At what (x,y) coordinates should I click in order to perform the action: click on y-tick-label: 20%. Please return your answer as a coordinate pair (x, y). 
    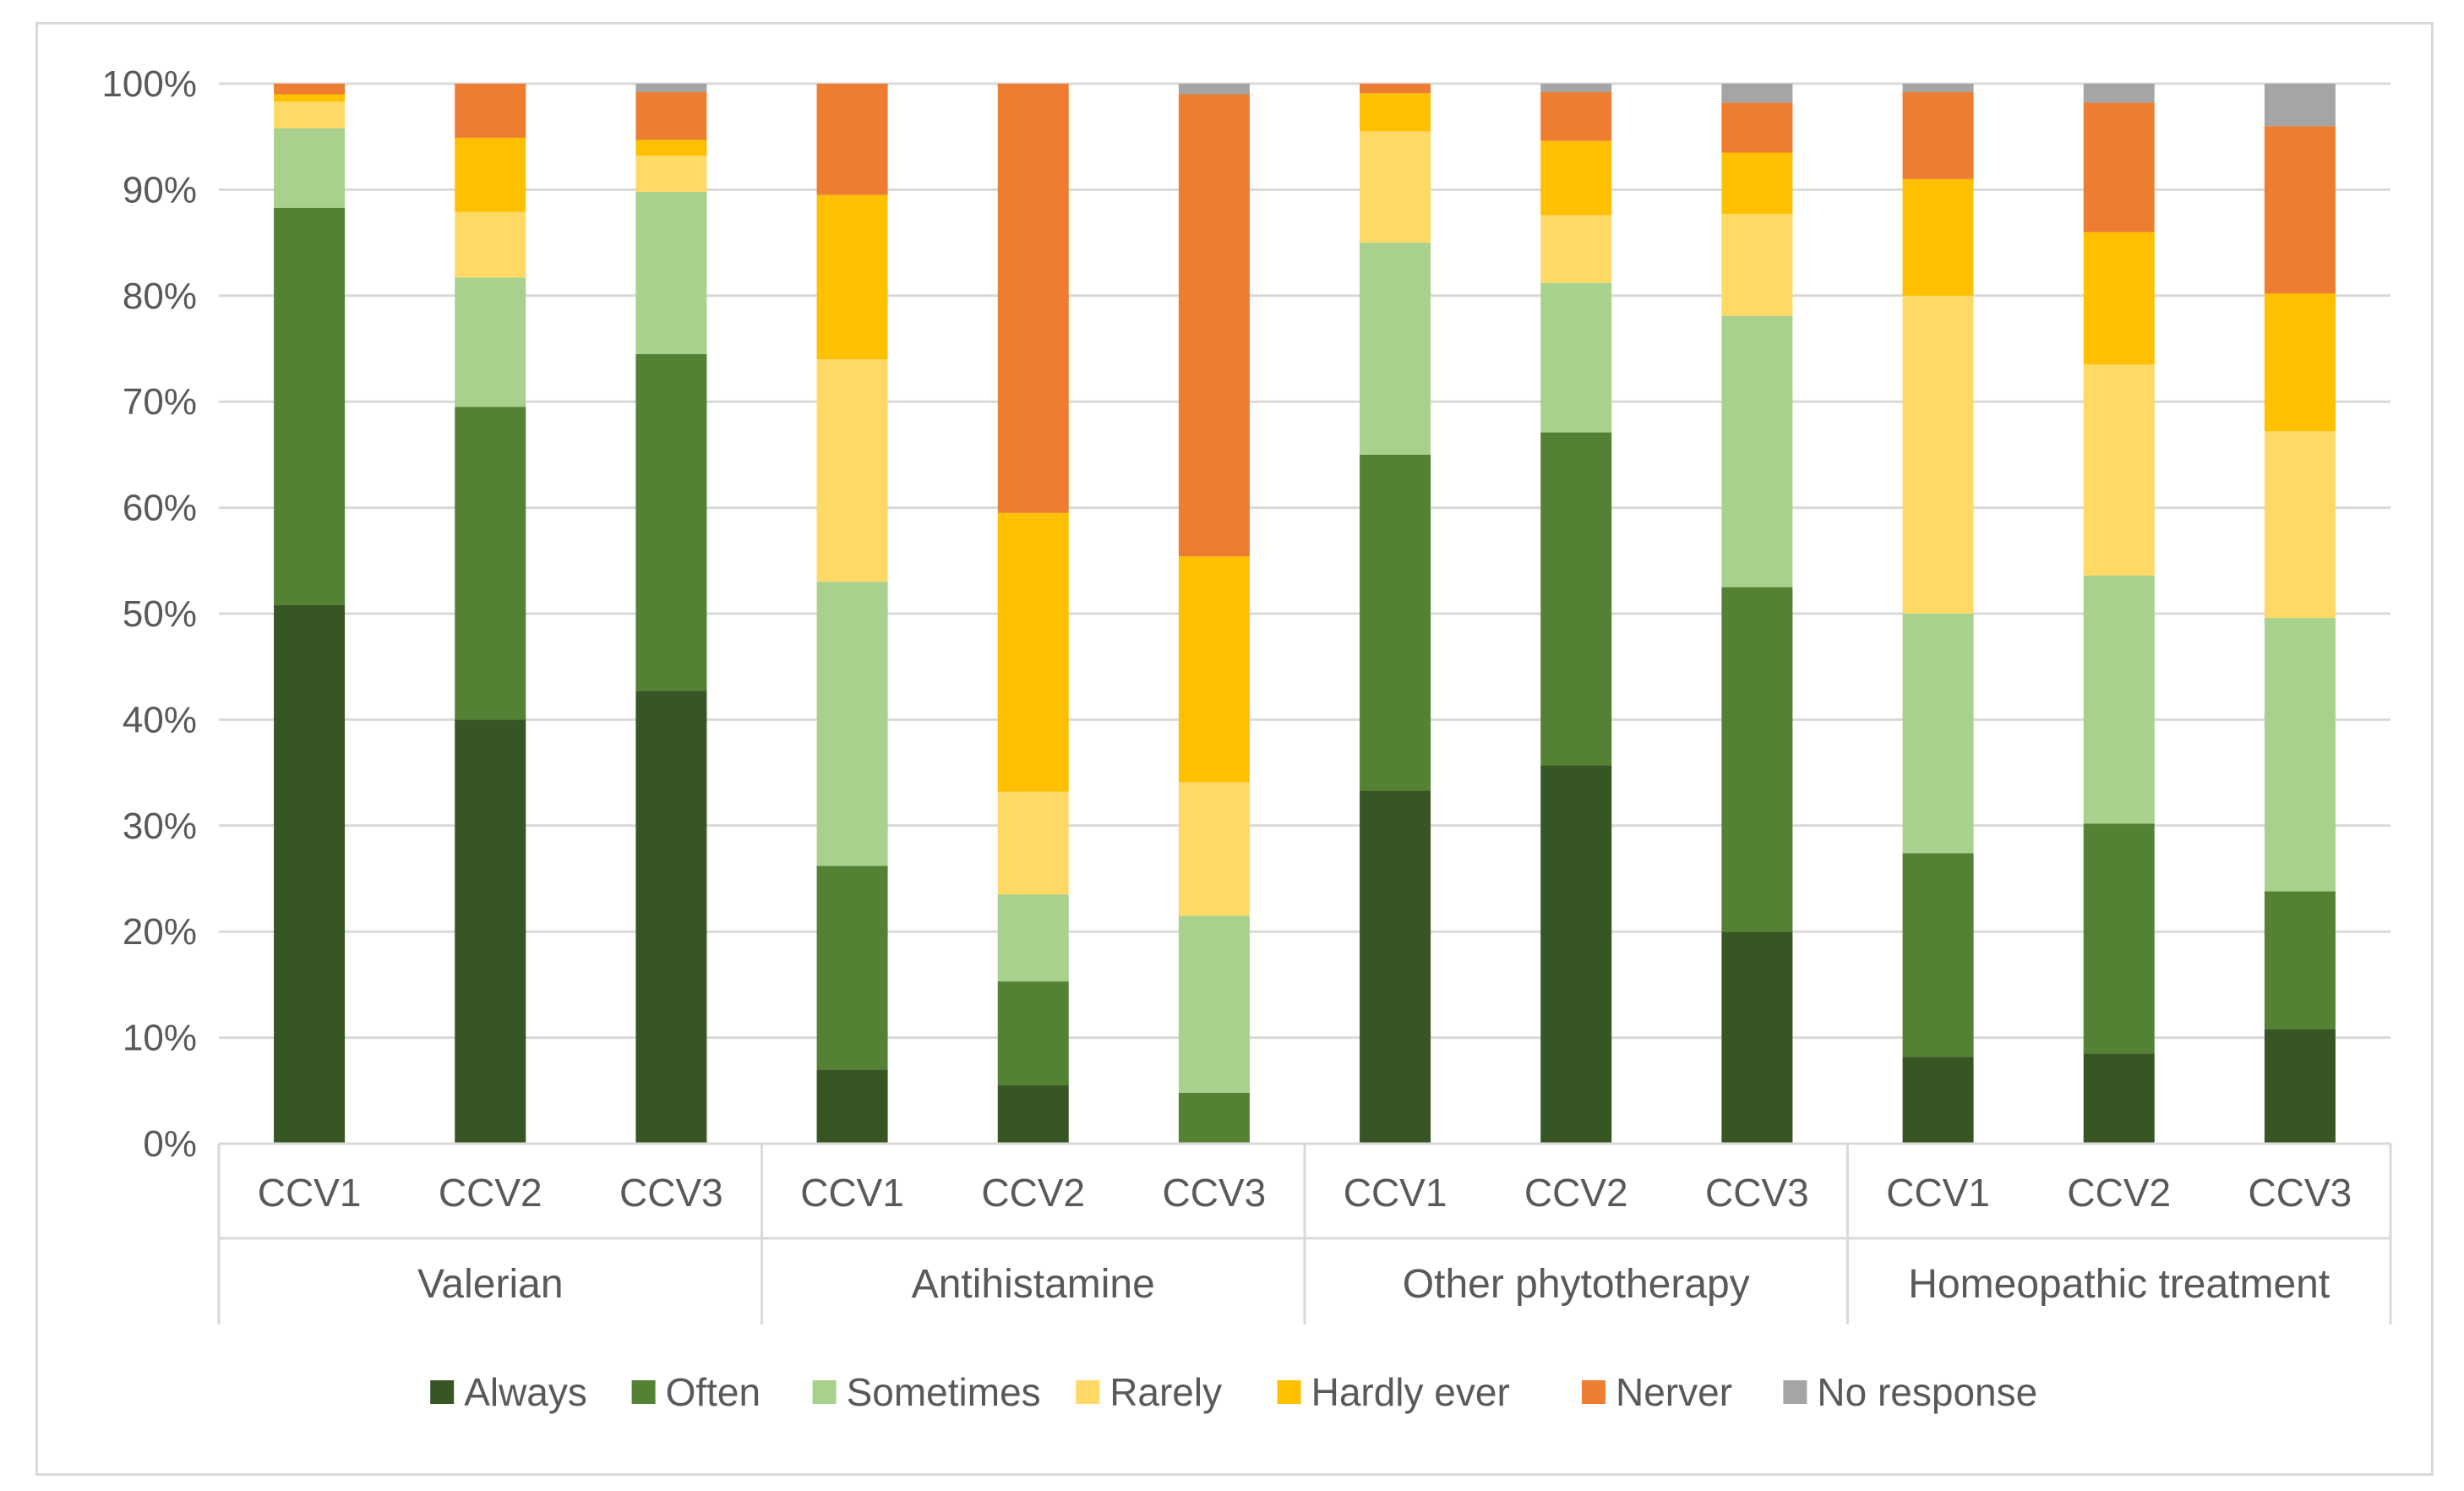
    Looking at the image, I should click on (160, 932).